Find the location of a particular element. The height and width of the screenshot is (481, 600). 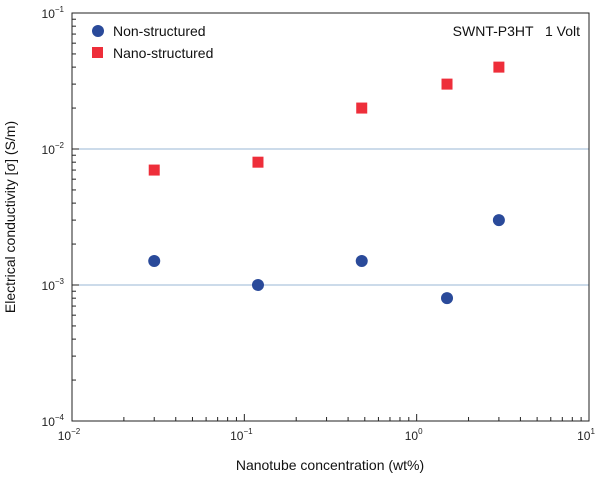

x-tick-label: 10⁻¹ is located at coordinates (241, 435).